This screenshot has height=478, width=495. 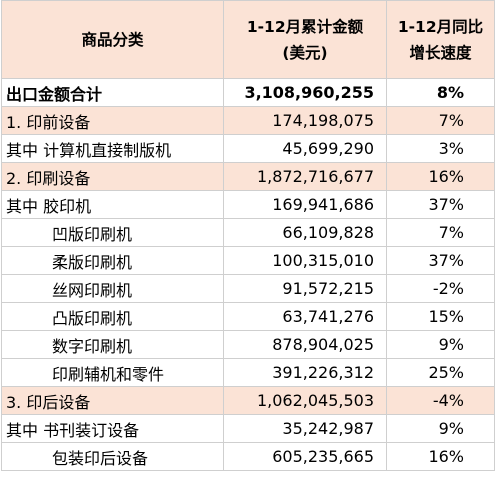 I want to click on table-row: 包装印后设备 605,235,665 16%, so click(x=248, y=456).